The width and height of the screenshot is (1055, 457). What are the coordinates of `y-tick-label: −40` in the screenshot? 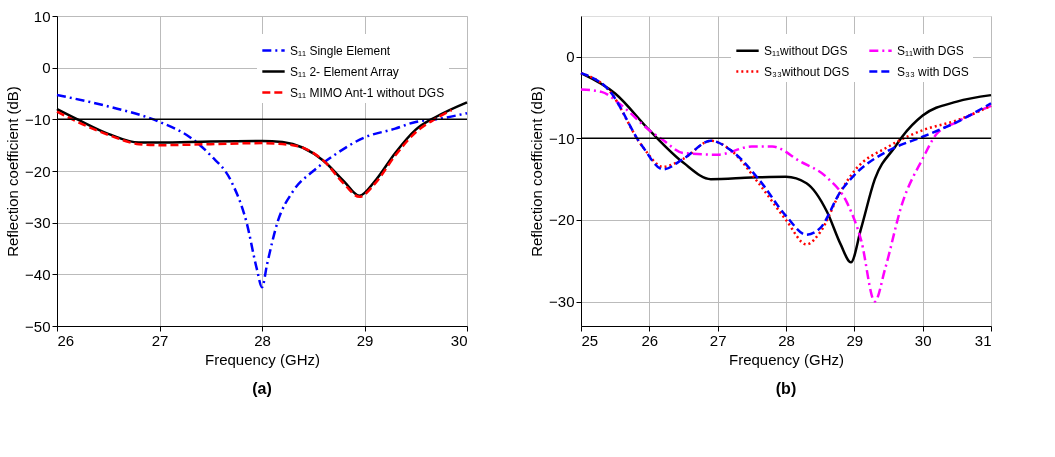 It's located at (38, 274).